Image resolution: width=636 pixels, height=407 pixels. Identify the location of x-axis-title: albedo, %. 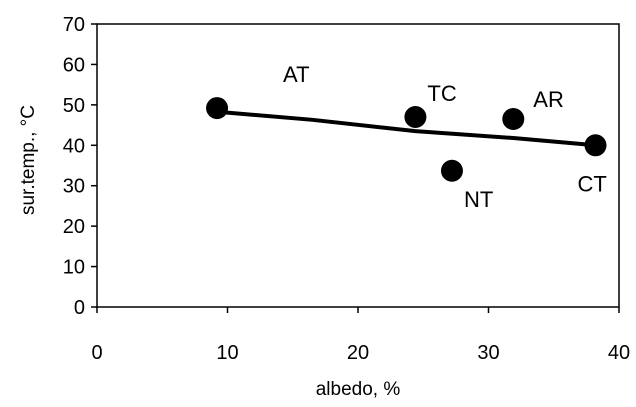
(358, 389).